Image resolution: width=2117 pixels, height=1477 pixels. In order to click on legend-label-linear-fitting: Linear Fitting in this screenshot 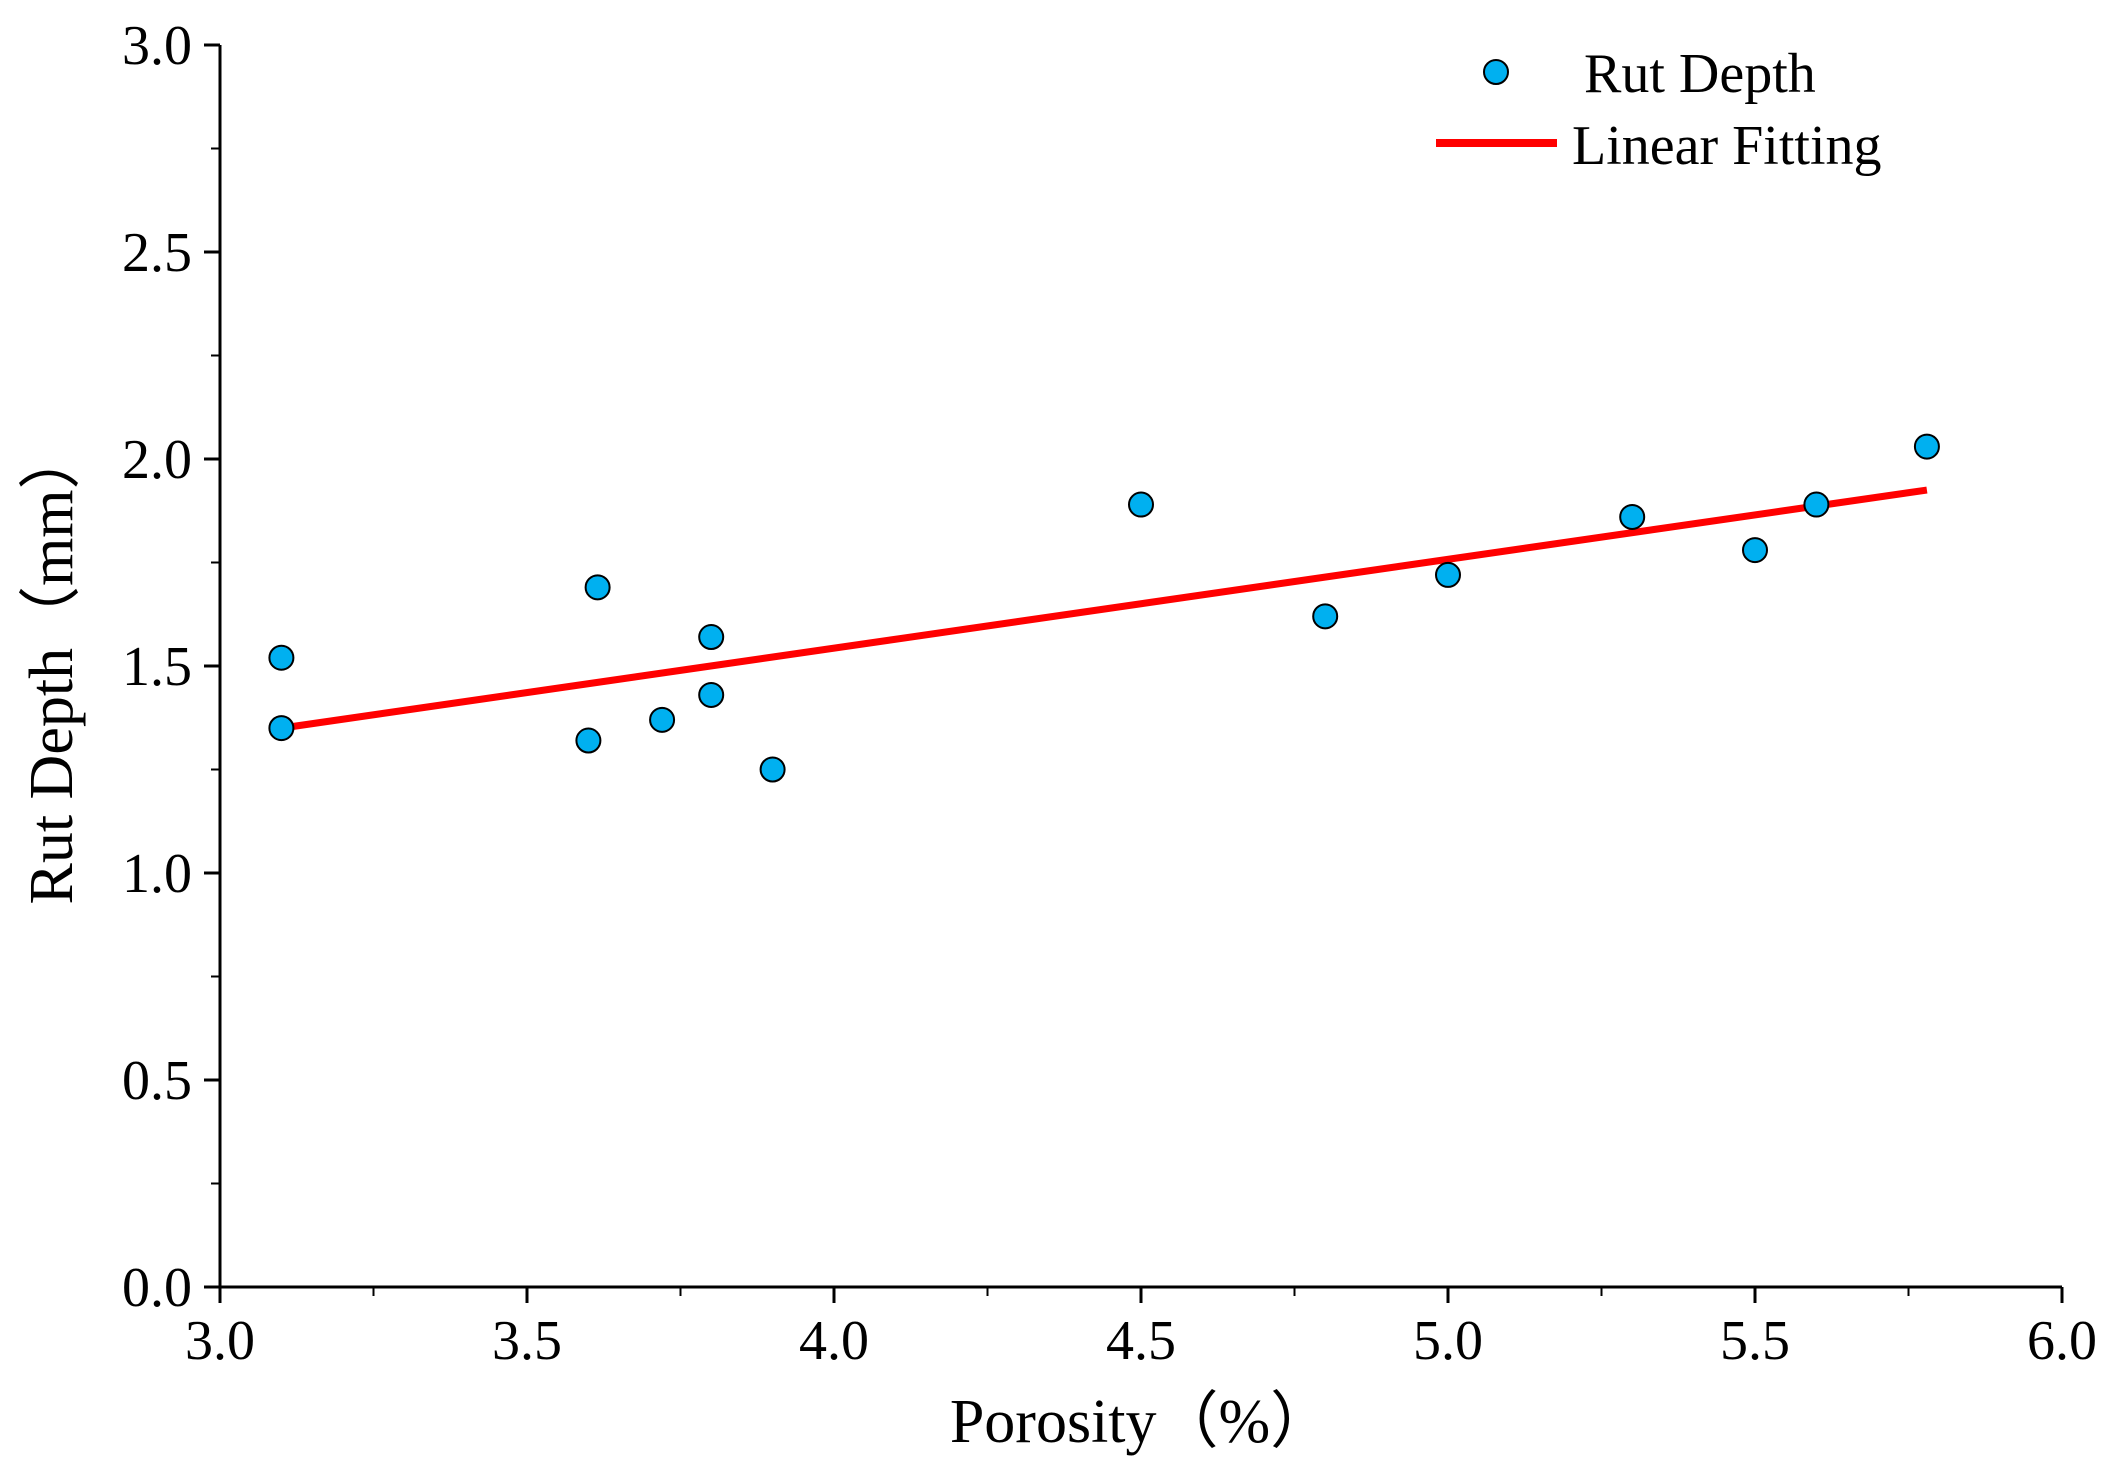, I will do `click(1727, 146)`.